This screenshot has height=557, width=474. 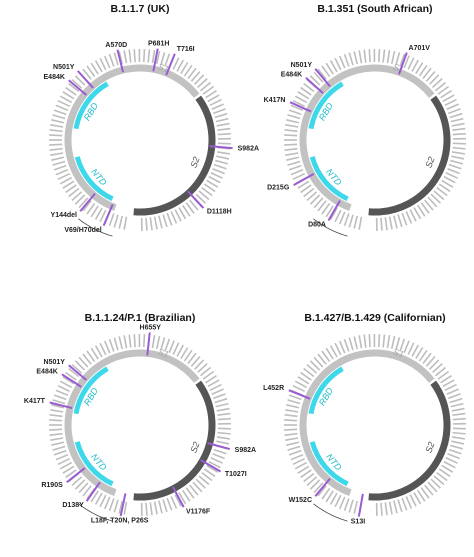 What do you see at coordinates (291, 74) in the screenshot?
I see `mutation-label: E484K` at bounding box center [291, 74].